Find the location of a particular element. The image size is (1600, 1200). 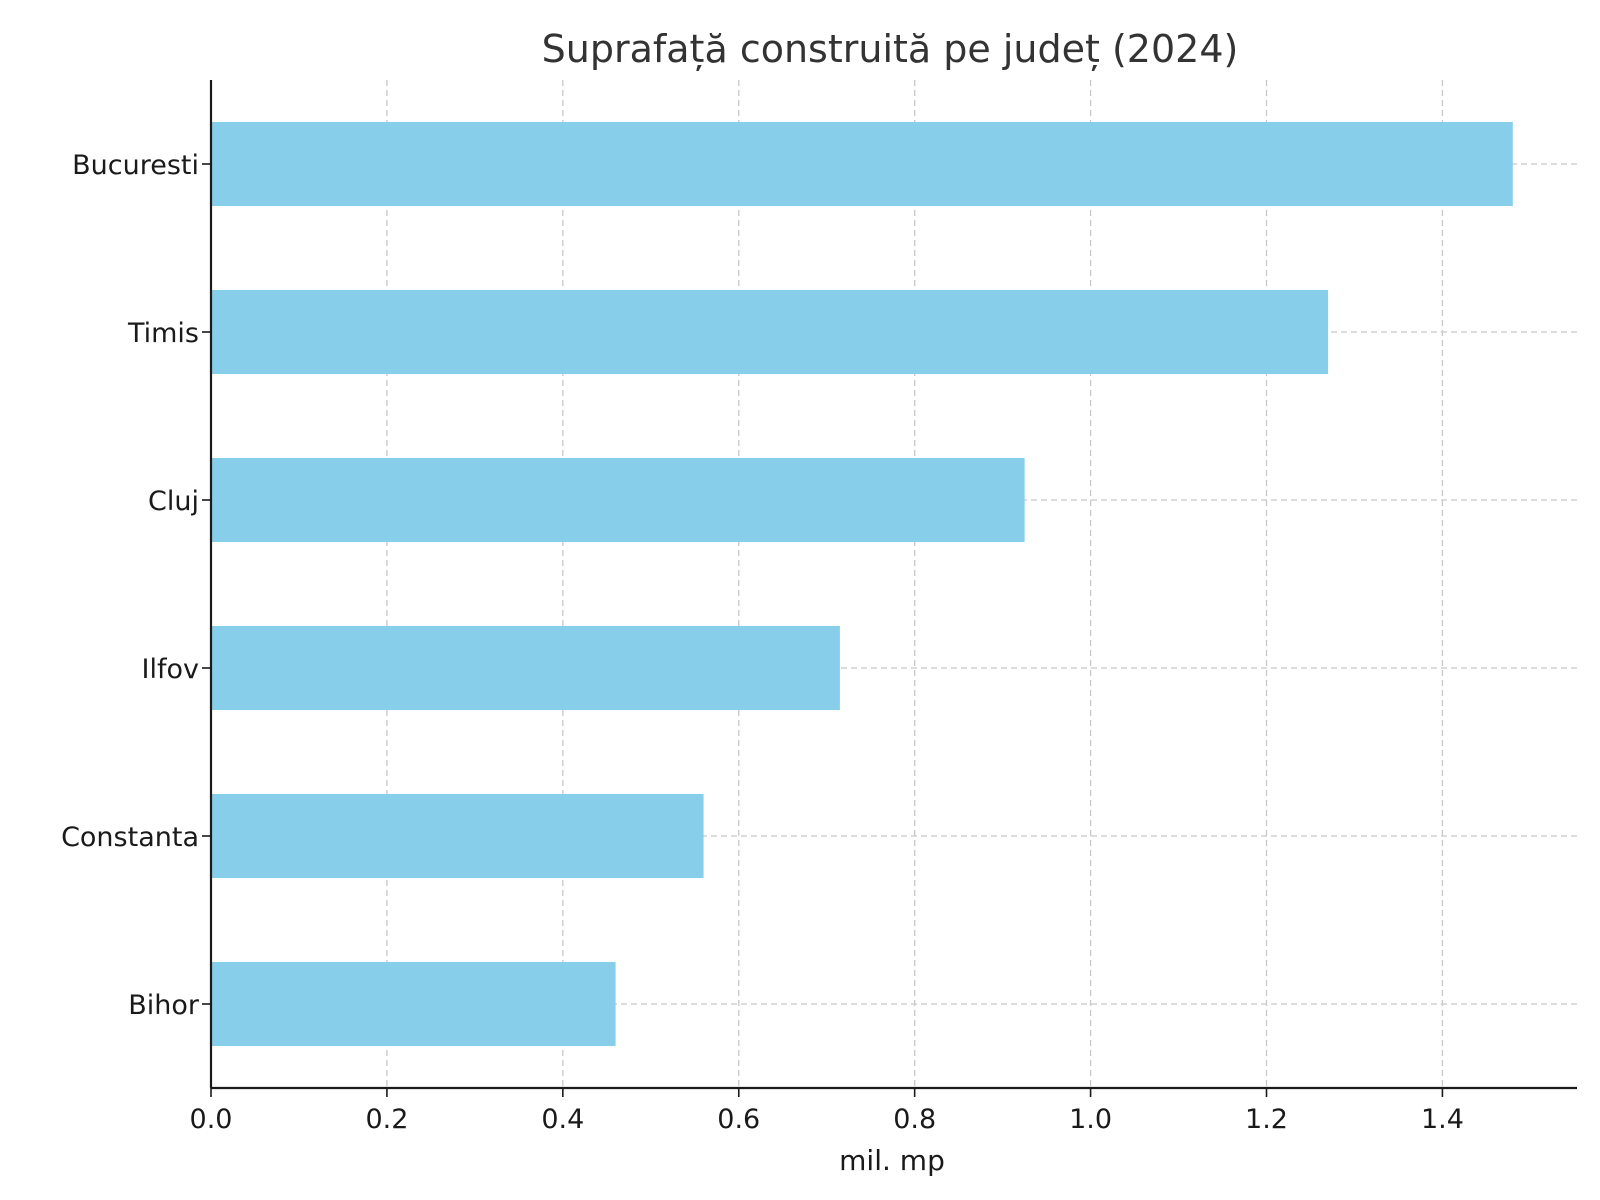

y-tick-label: Bihor is located at coordinates (164, 1005).